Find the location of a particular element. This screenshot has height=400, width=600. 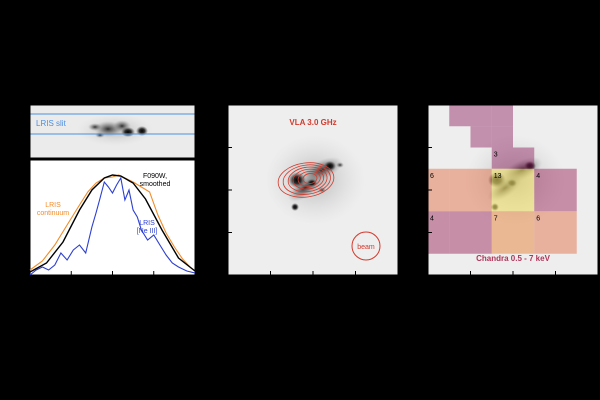

chandra-y-axis-label: Δ DEC [arcsec] is located at coordinates (409, 190).